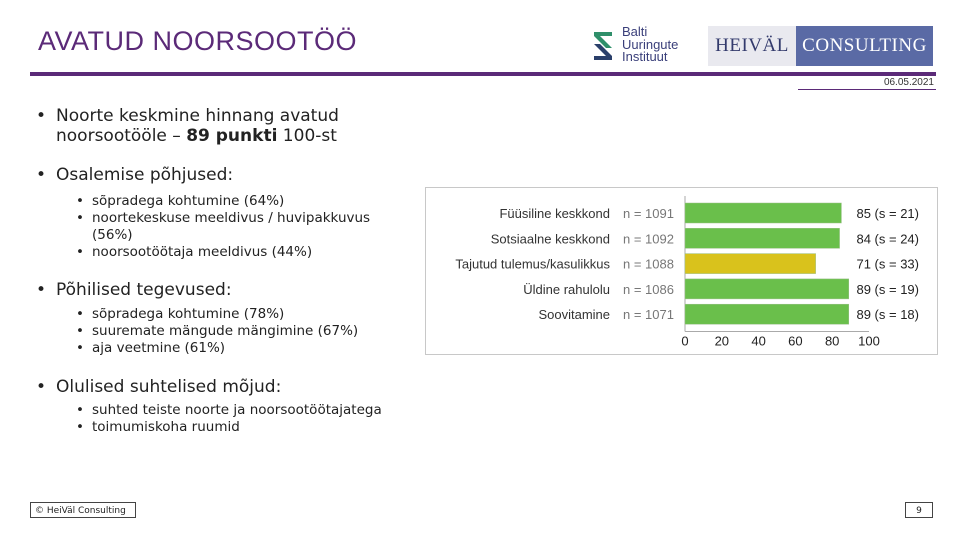  What do you see at coordinates (832, 341) in the screenshot?
I see `x-tick-label: 80` at bounding box center [832, 341].